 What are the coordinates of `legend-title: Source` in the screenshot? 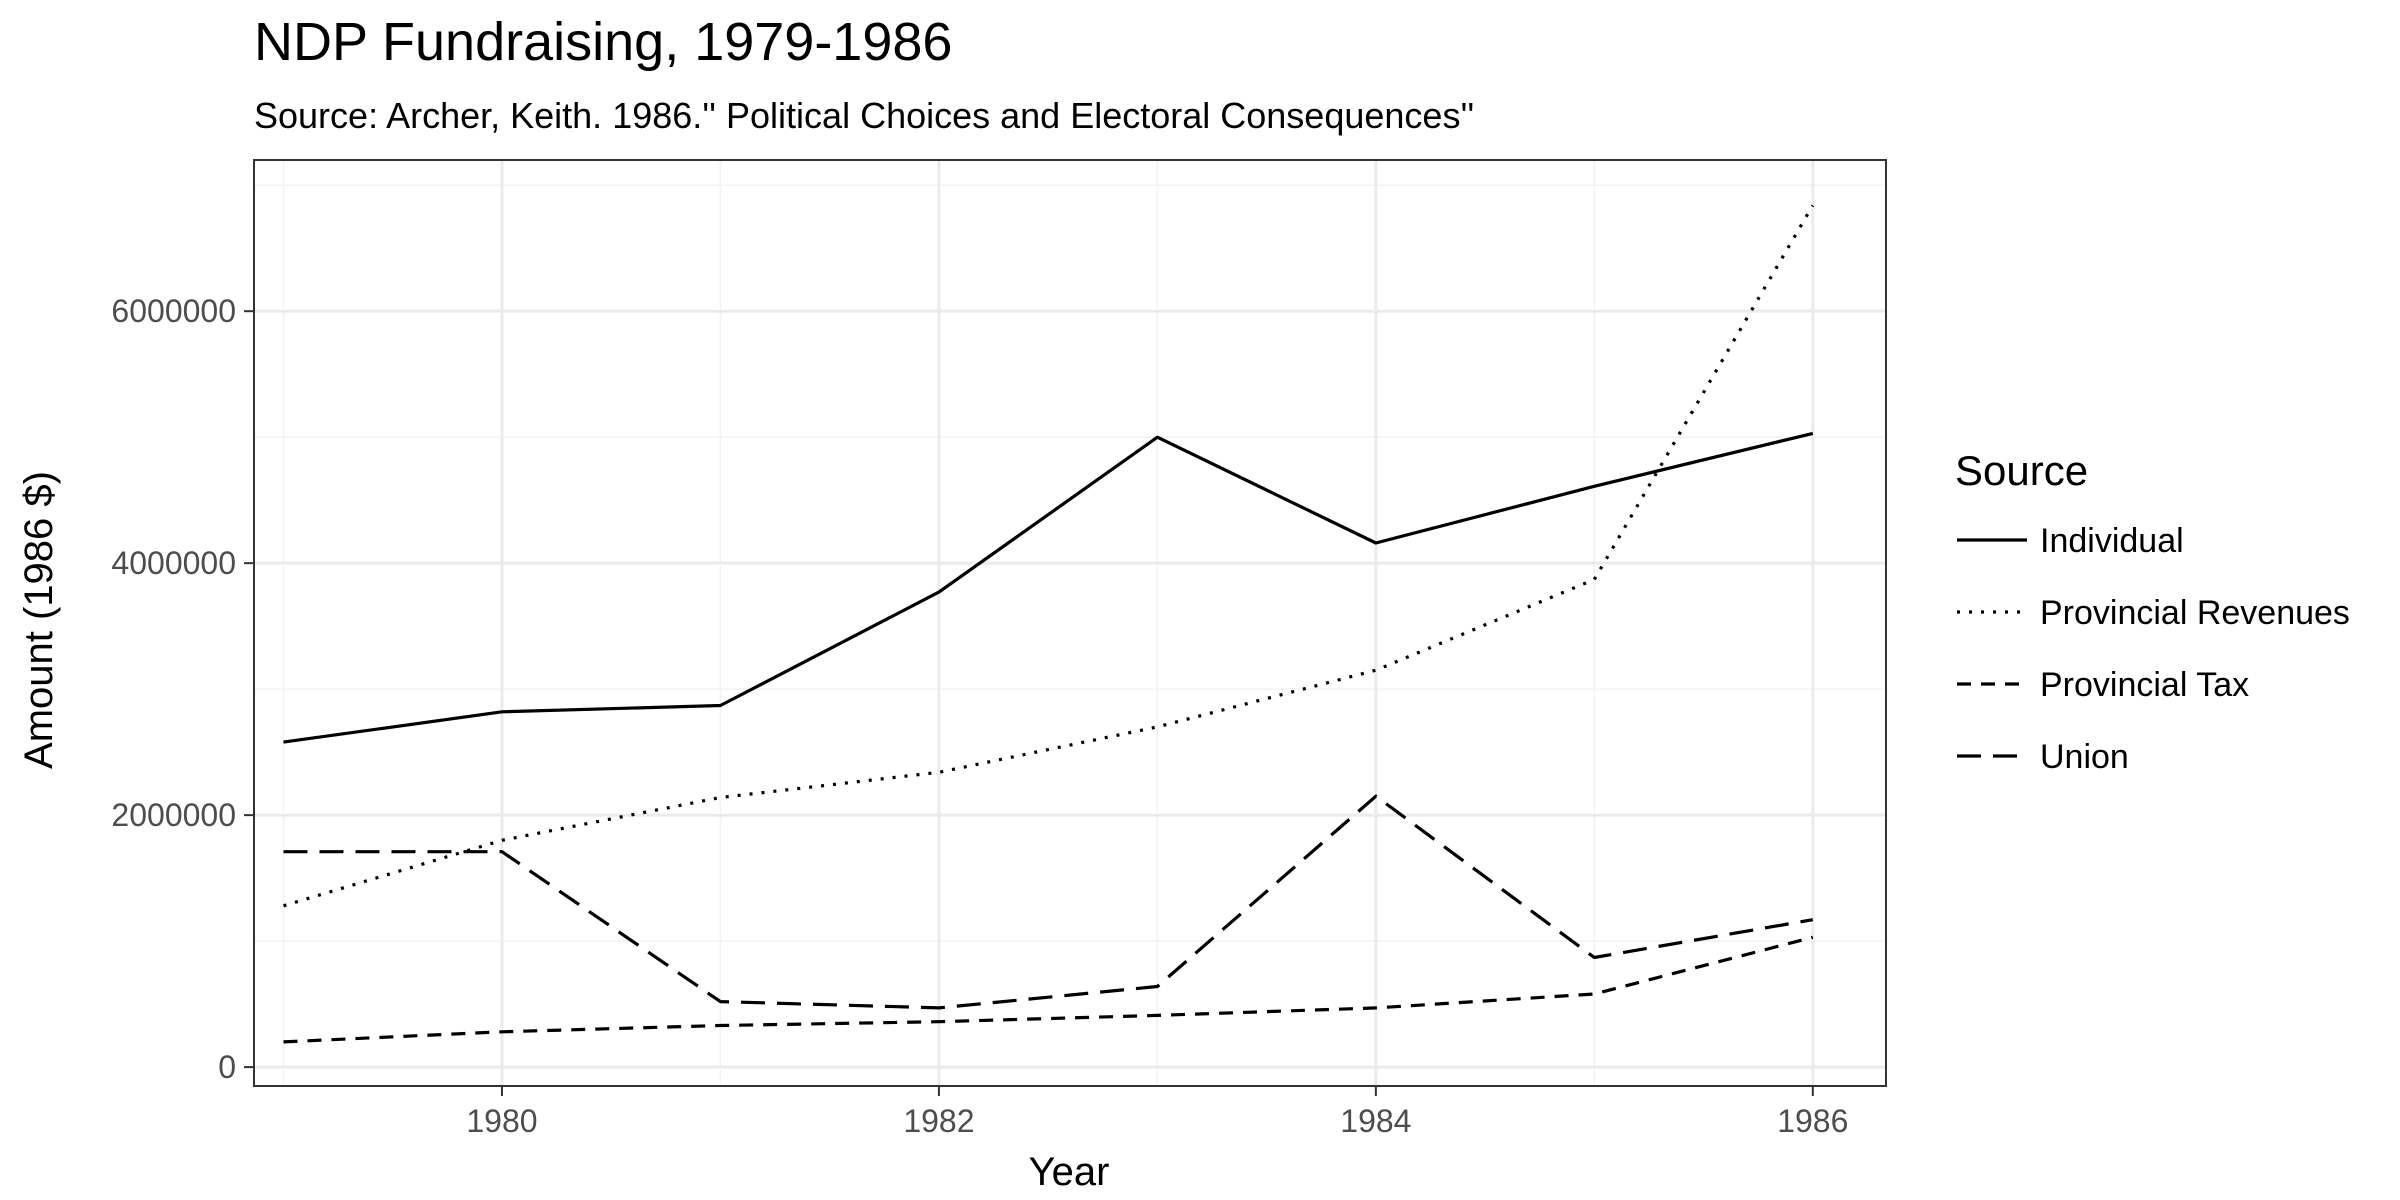 It's located at (2021, 470).